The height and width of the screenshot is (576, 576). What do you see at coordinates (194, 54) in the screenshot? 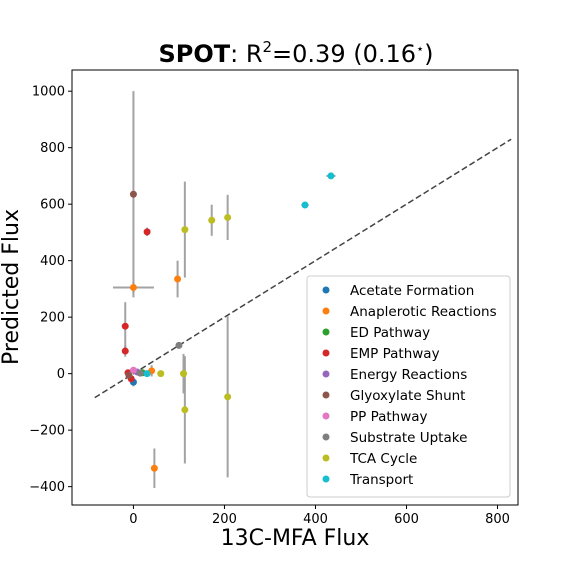
I see `chart-title-bold: SPOT` at bounding box center [194, 54].